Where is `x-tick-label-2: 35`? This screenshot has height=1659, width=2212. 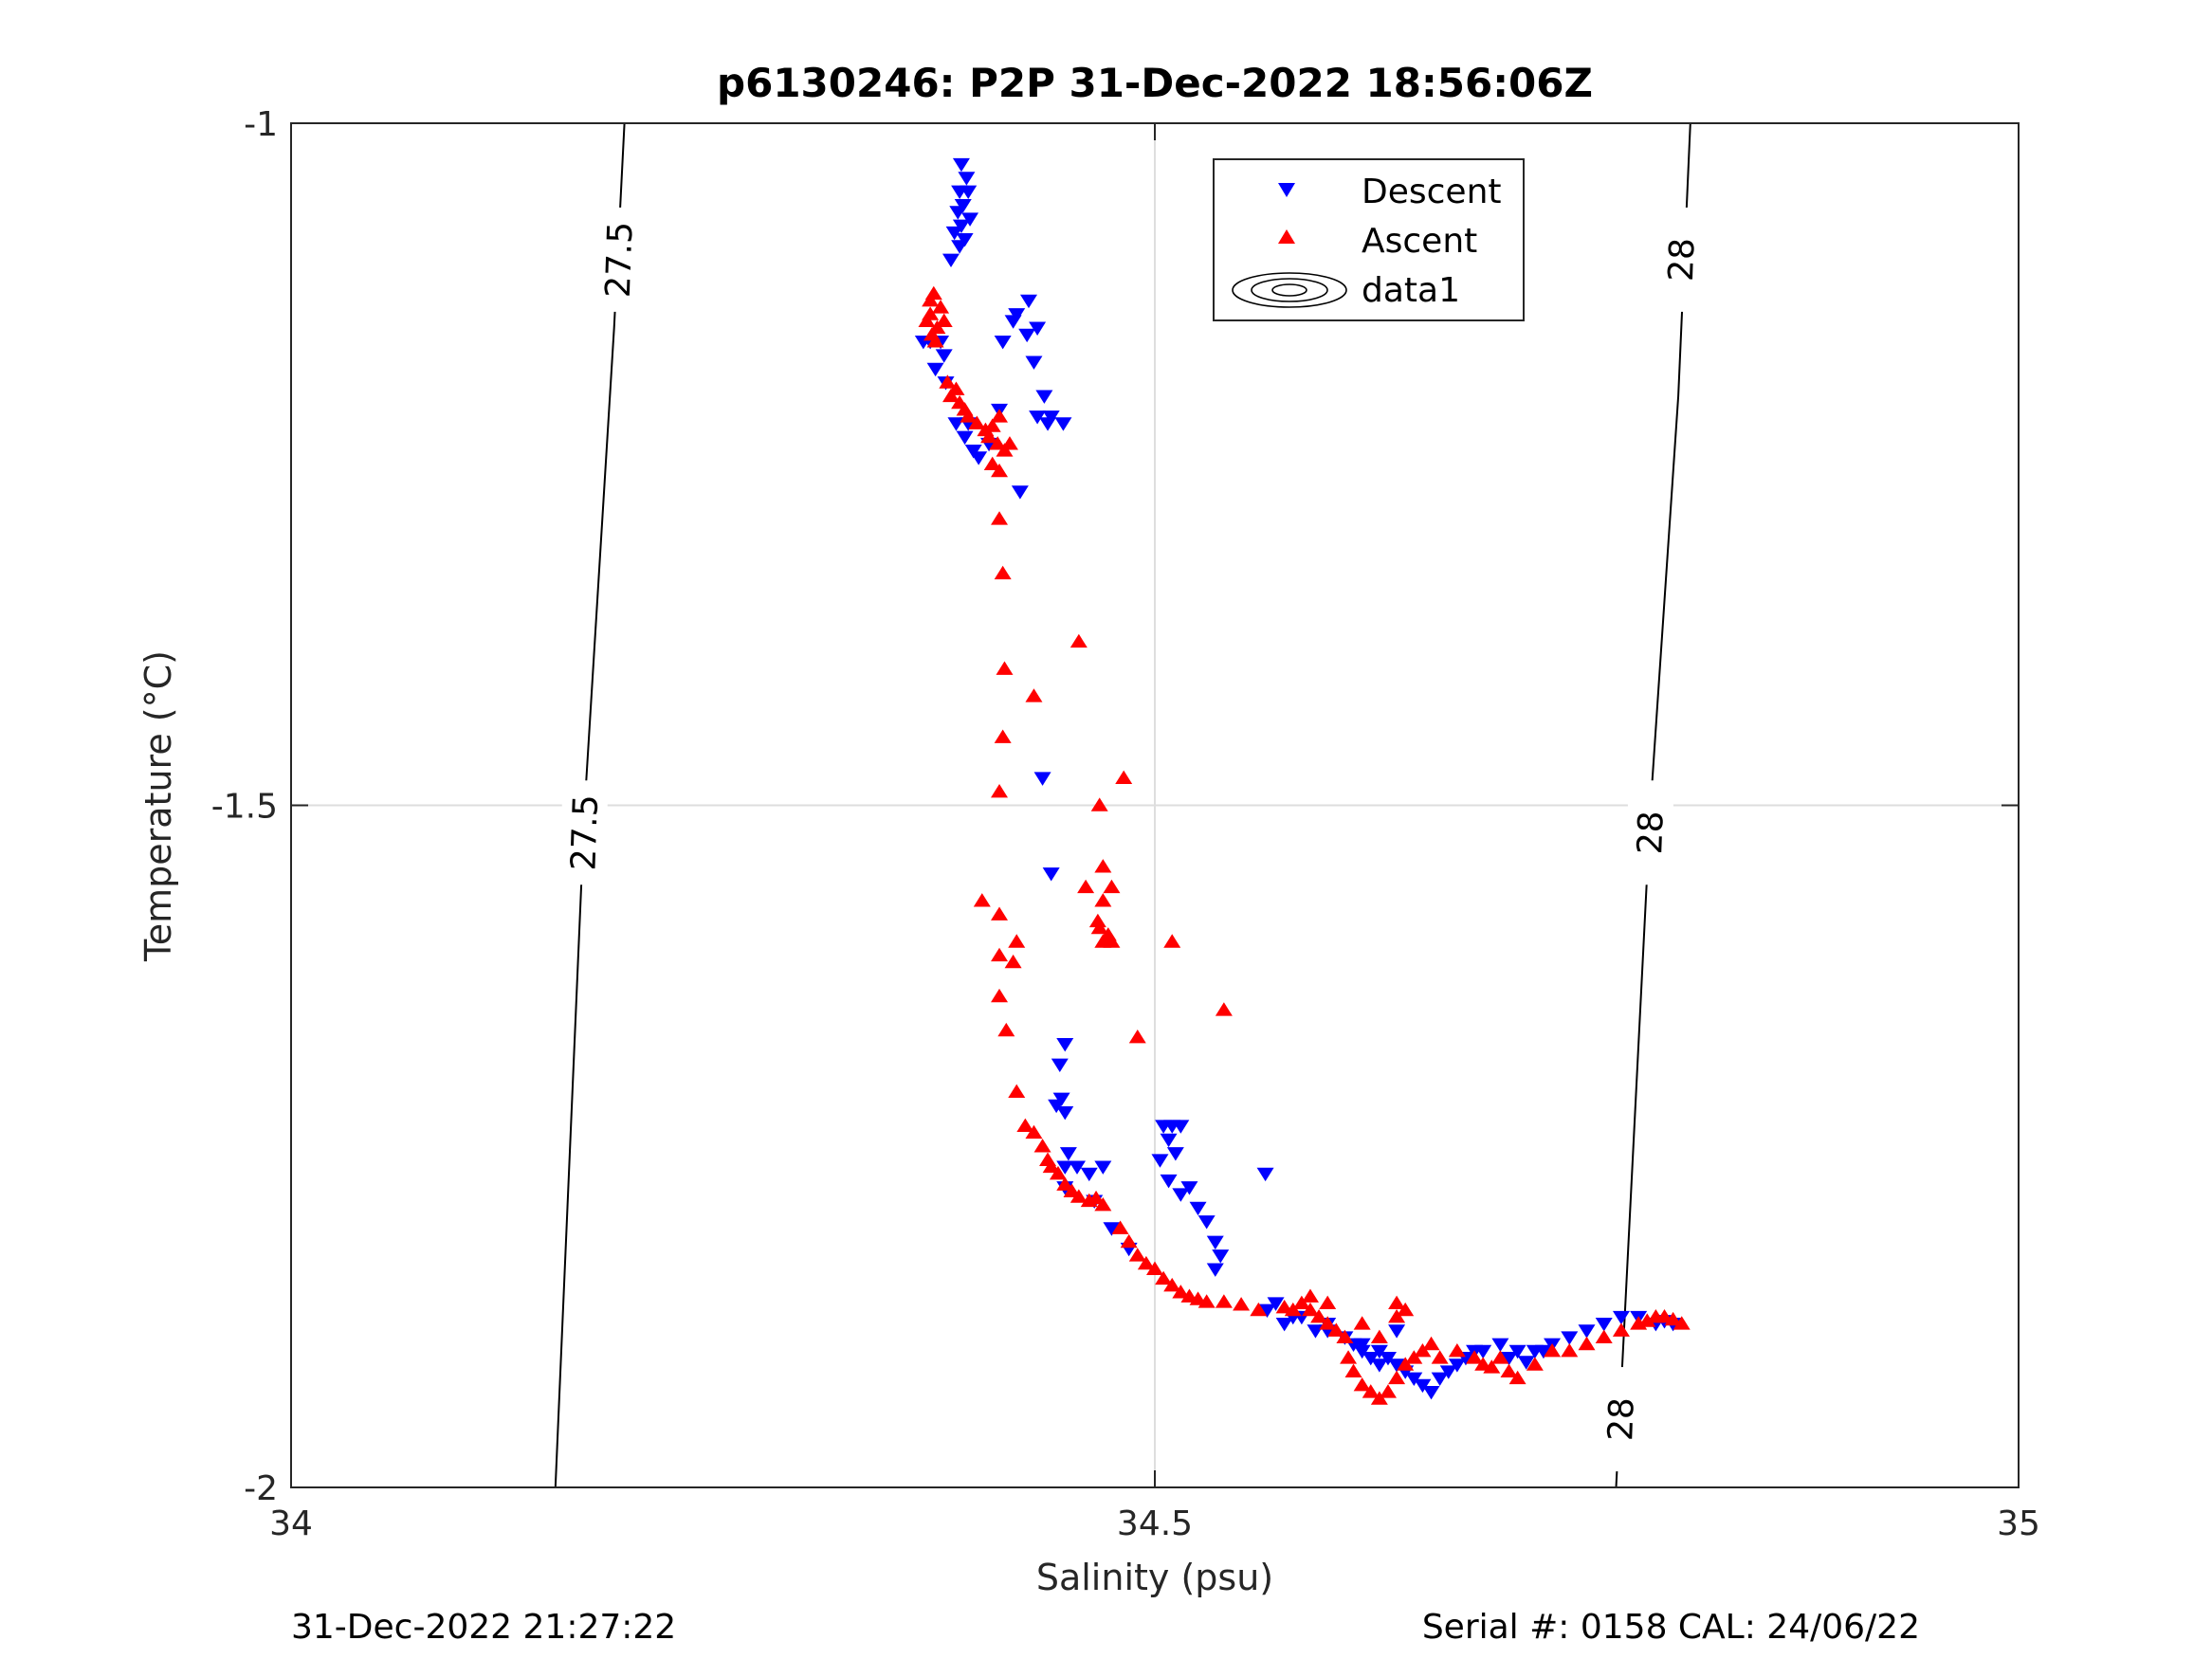
x-tick-label-2: 35 is located at coordinates (2018, 1523).